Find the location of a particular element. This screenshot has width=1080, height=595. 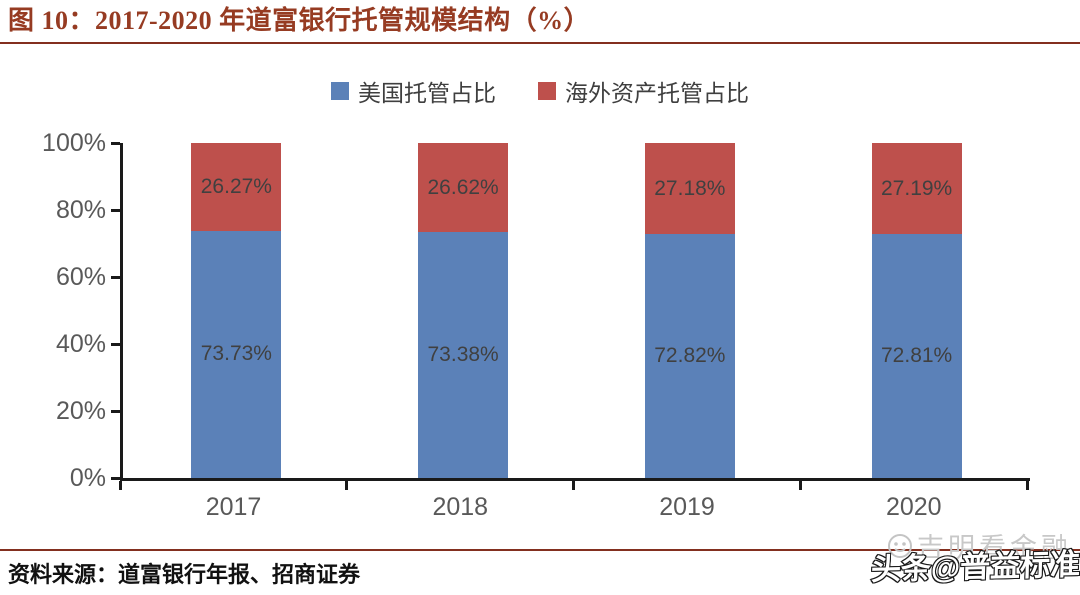

watermark-faint: 吉明看金融 is located at coordinates (979, 545).